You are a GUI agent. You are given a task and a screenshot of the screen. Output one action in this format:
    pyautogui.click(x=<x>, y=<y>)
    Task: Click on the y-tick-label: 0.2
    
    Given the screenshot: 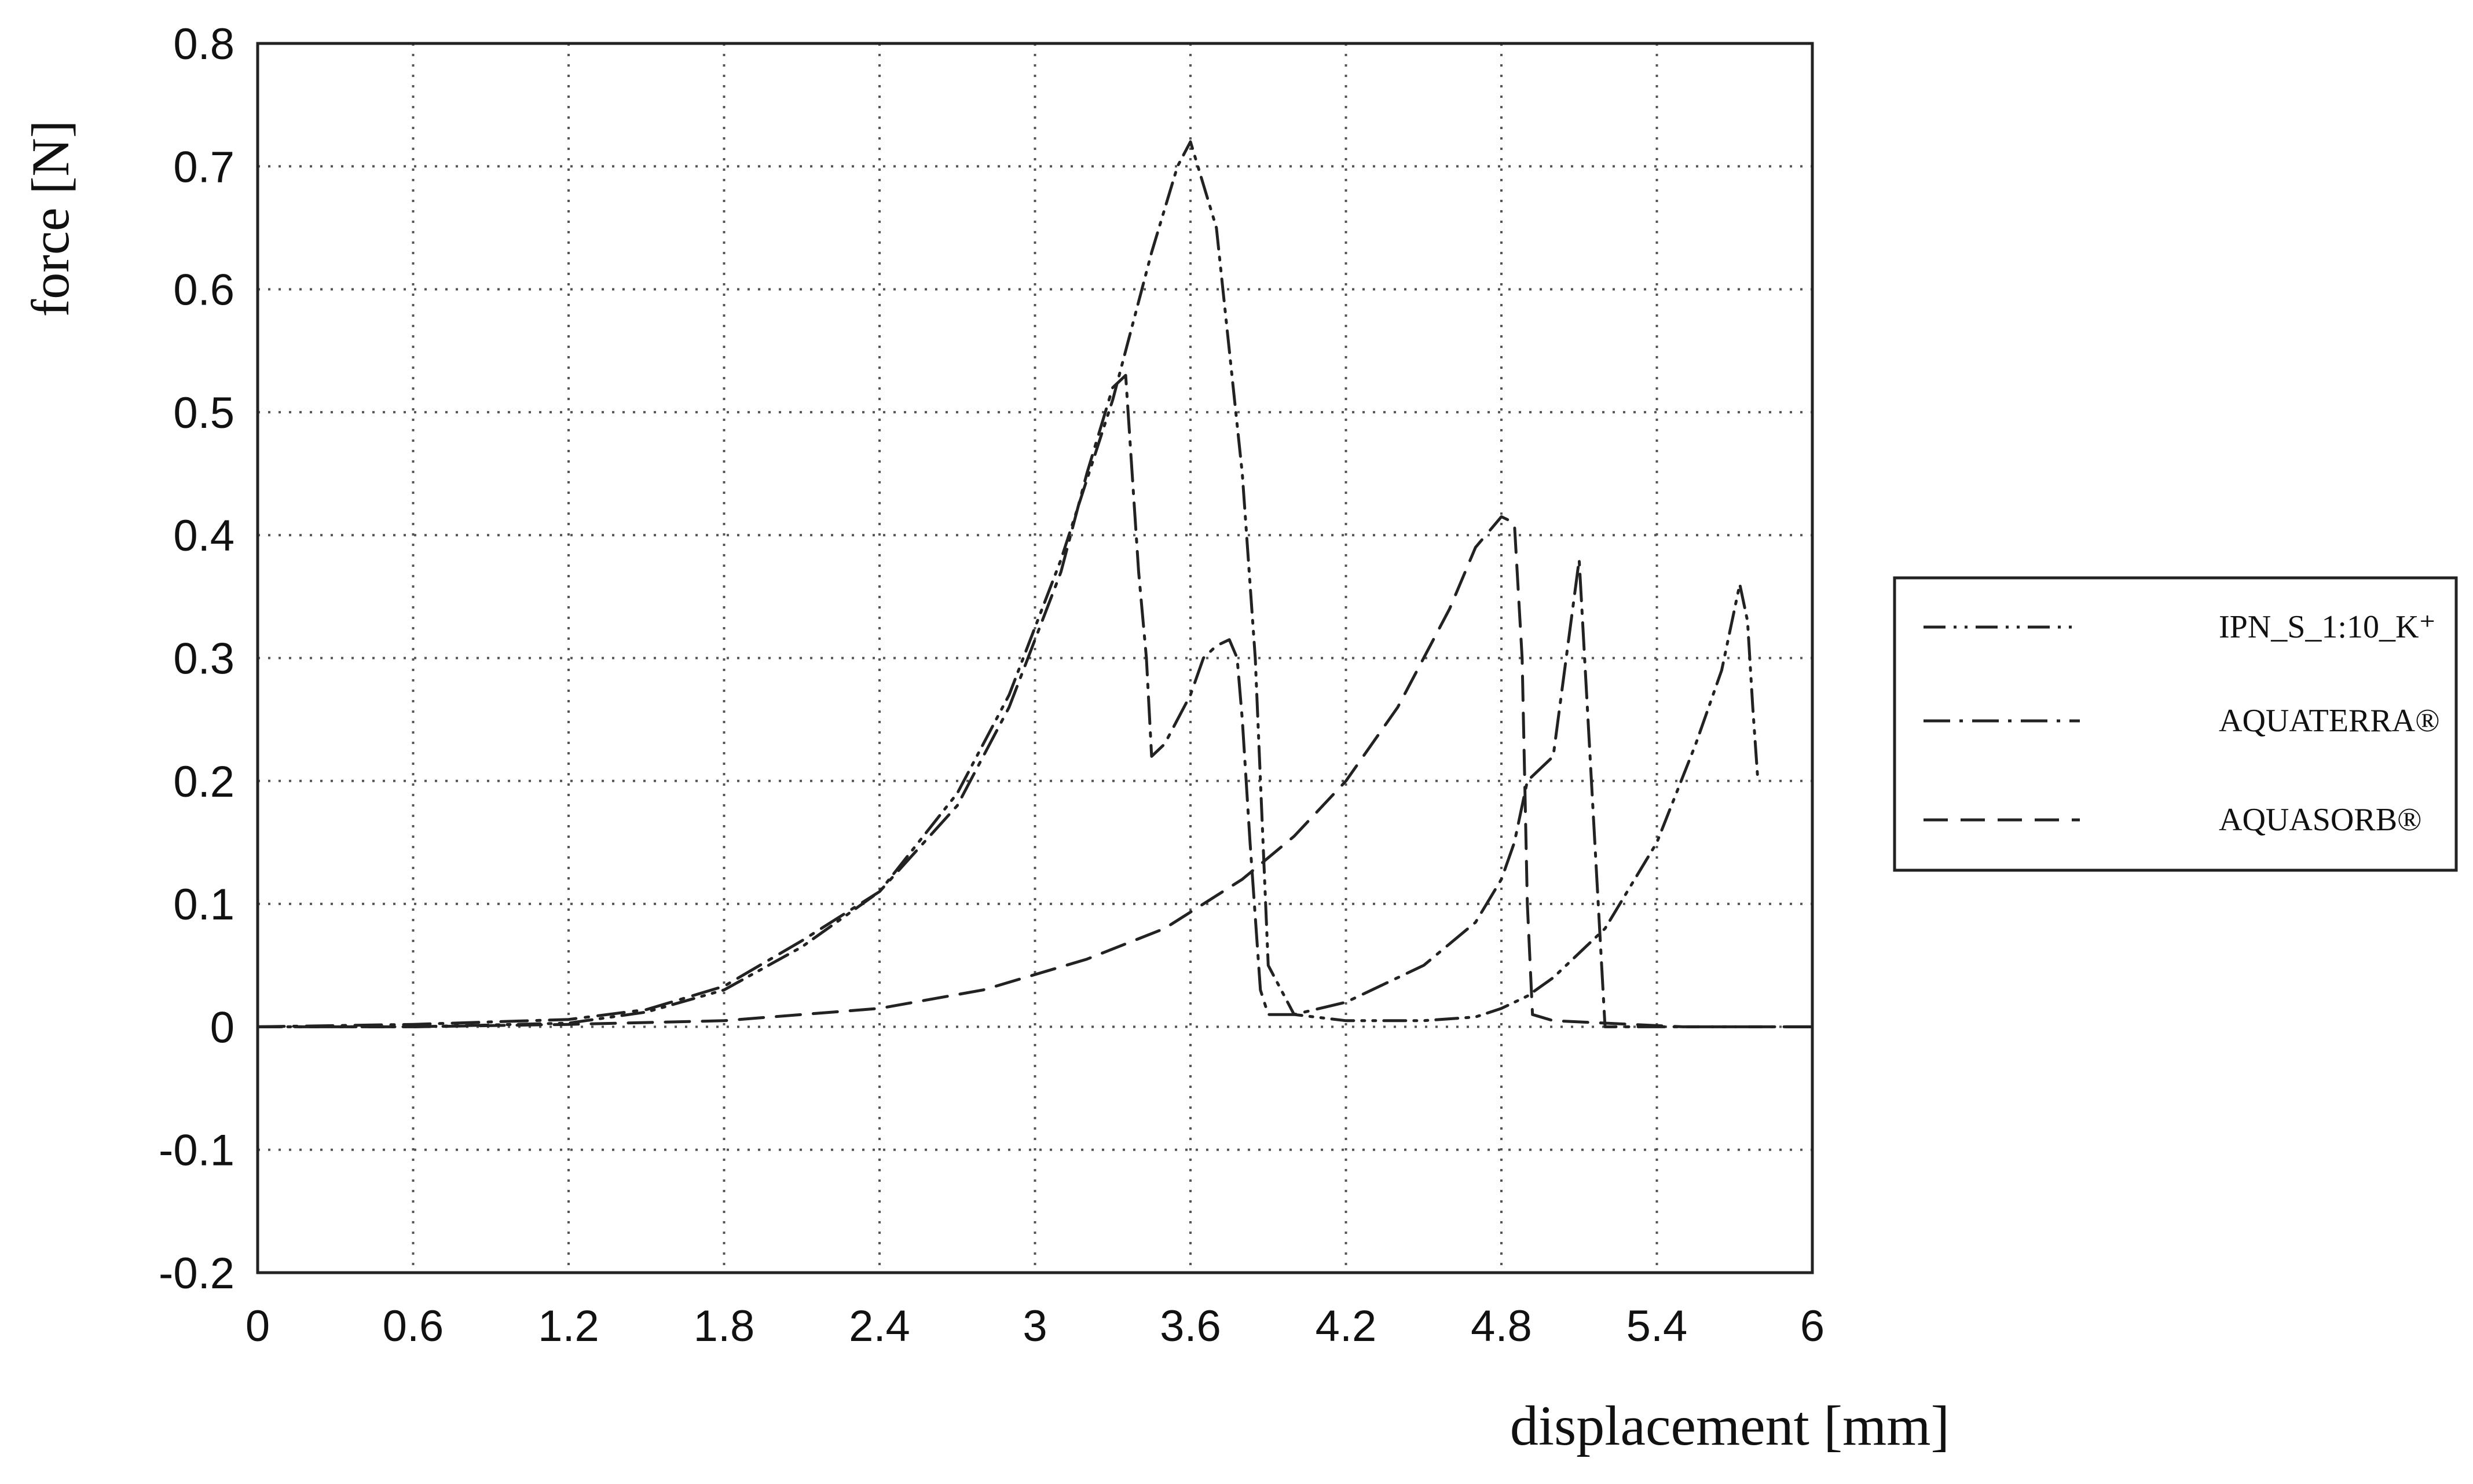 What is the action you would take?
    pyautogui.click(x=204, y=782)
    